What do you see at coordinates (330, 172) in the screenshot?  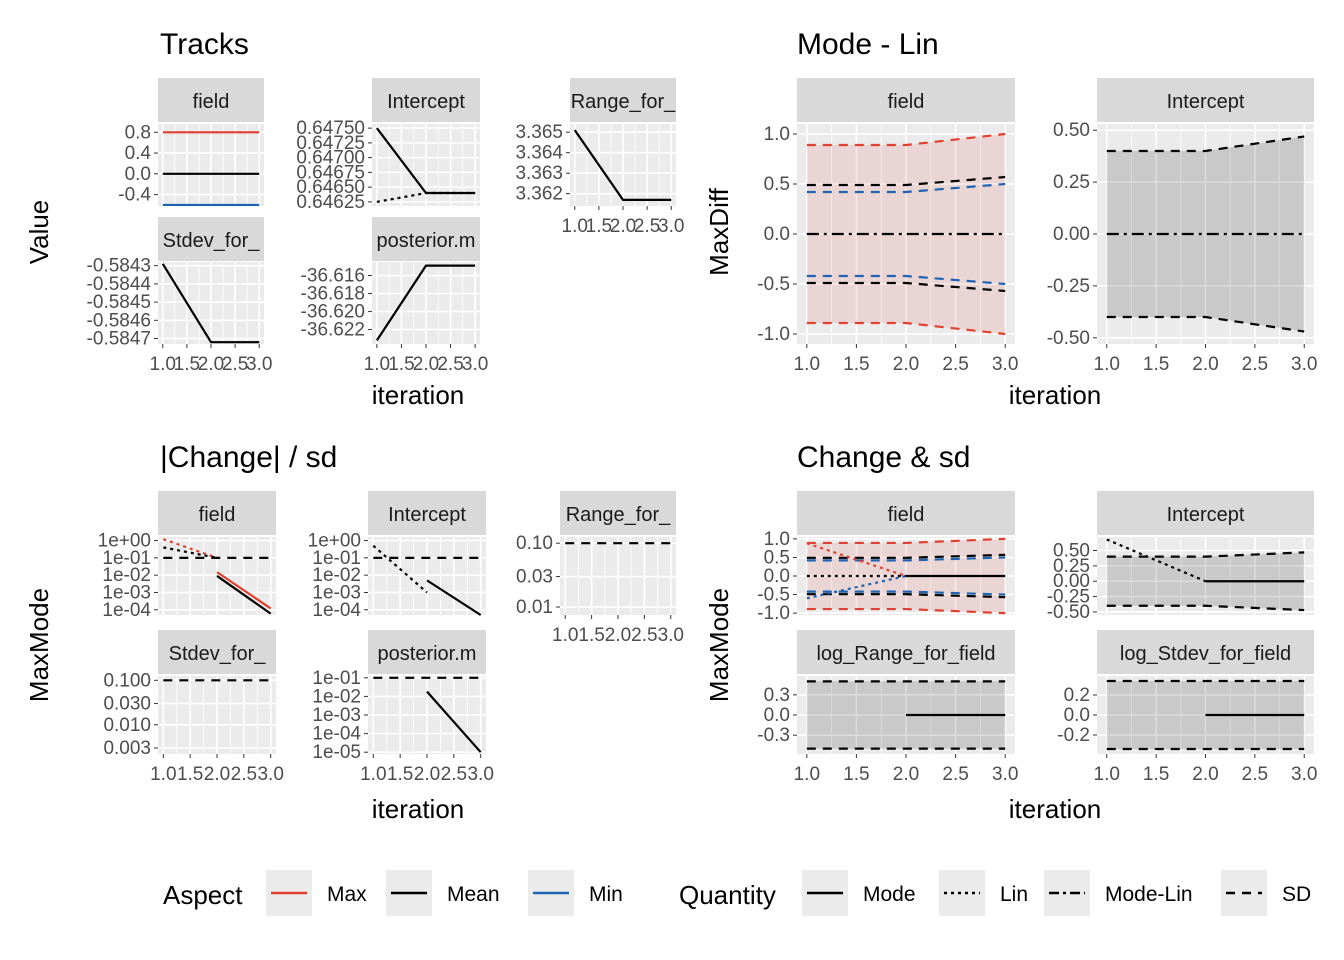 I see `y-tick-label: 0.64675` at bounding box center [330, 172].